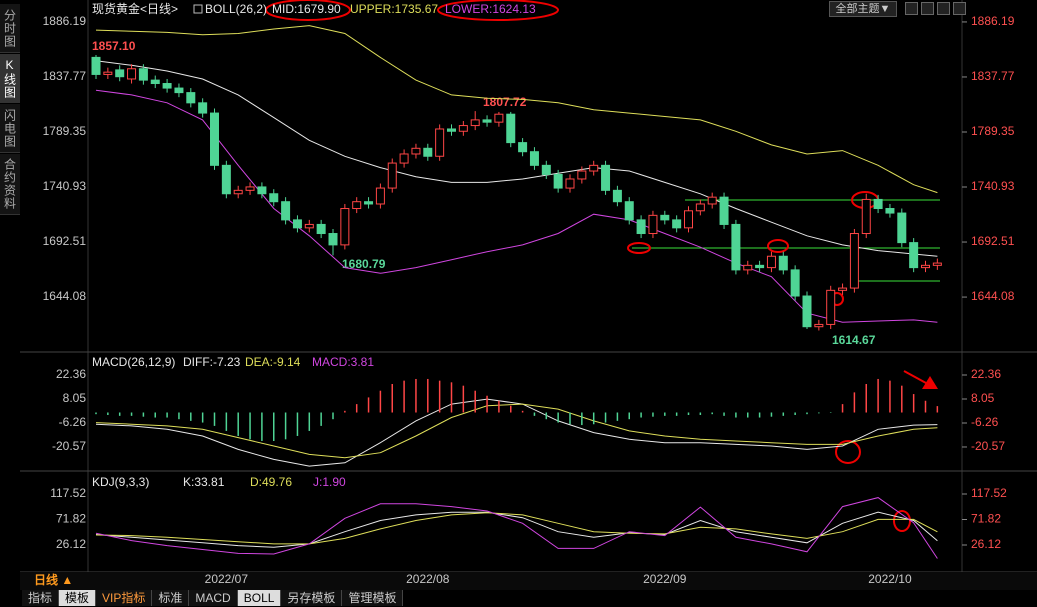  Describe the element at coordinates (65, 21) in the screenshot. I see `y-tick-label: 1886.19` at that location.